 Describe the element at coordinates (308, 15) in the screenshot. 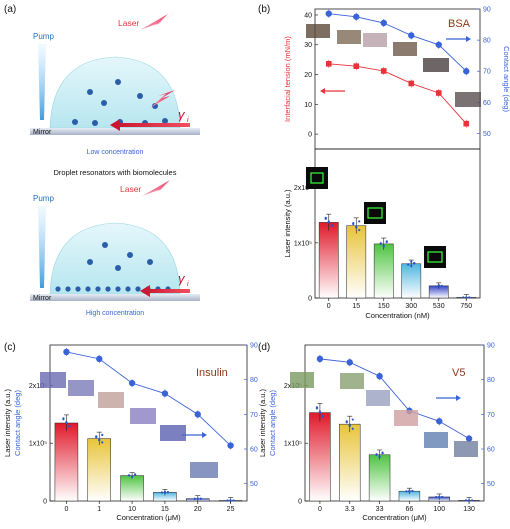

I see `y-tick-label: 40` at that location.